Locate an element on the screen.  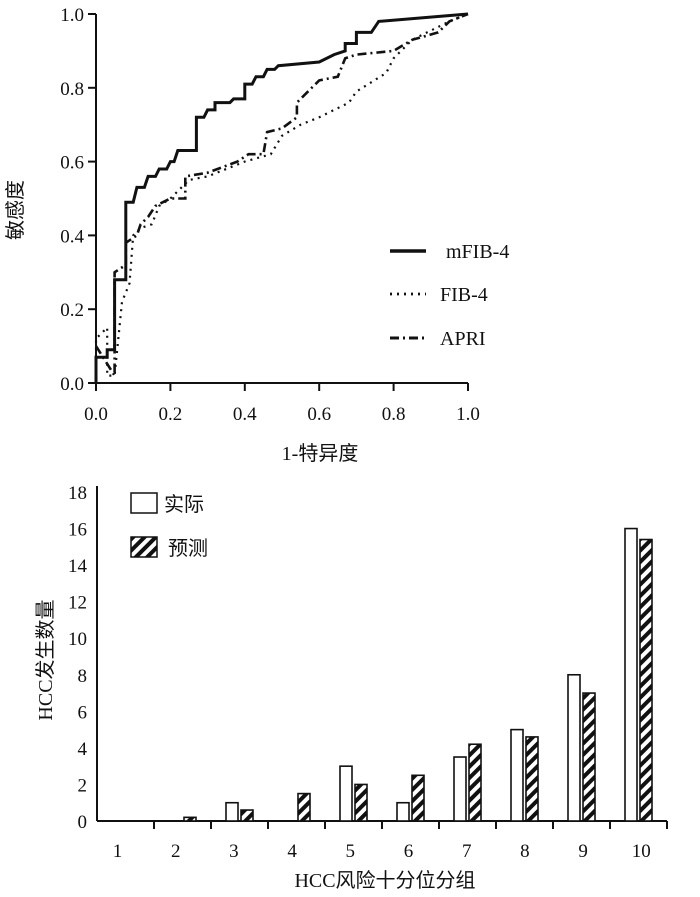
x-tick-label: 7 is located at coordinates (467, 851).